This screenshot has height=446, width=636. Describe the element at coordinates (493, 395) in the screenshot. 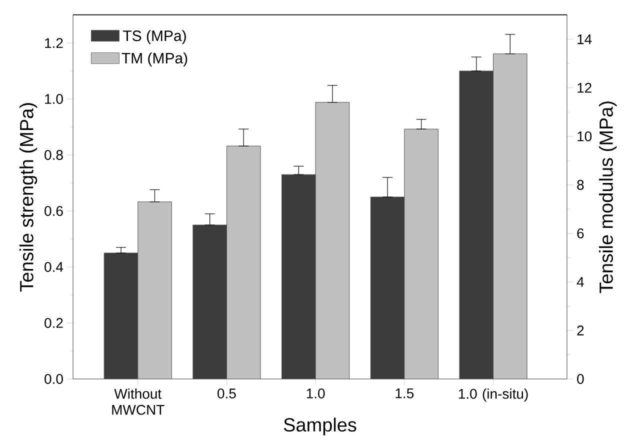

I see `x-tick-label: 1.0 (in-situ)` at that location.